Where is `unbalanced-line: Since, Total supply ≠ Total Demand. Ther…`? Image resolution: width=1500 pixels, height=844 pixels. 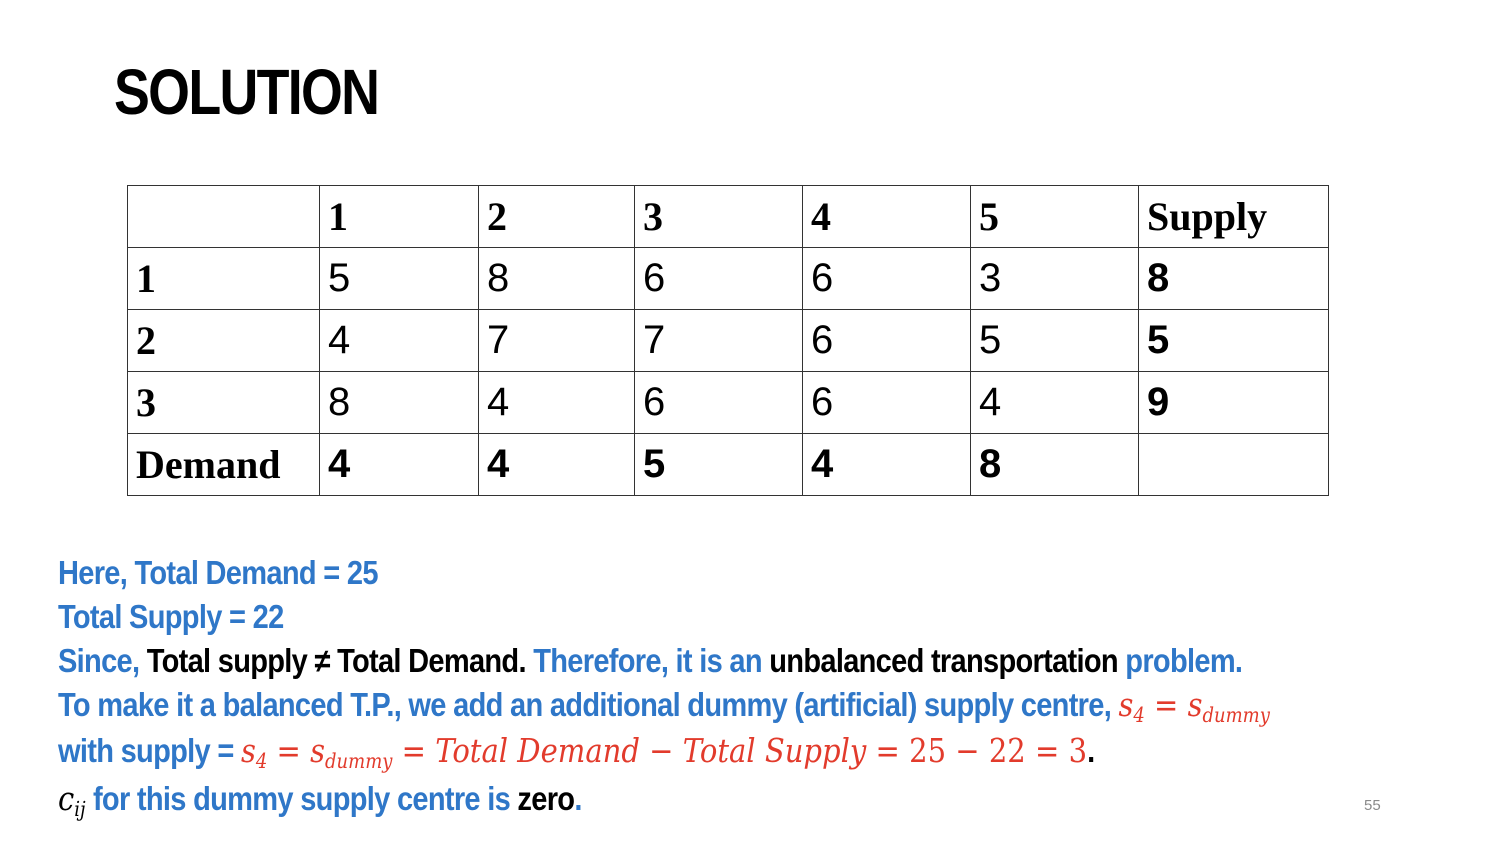 unbalanced-line: Since, Total supply ≠ Total Demand. Ther… is located at coordinates (683, 661).